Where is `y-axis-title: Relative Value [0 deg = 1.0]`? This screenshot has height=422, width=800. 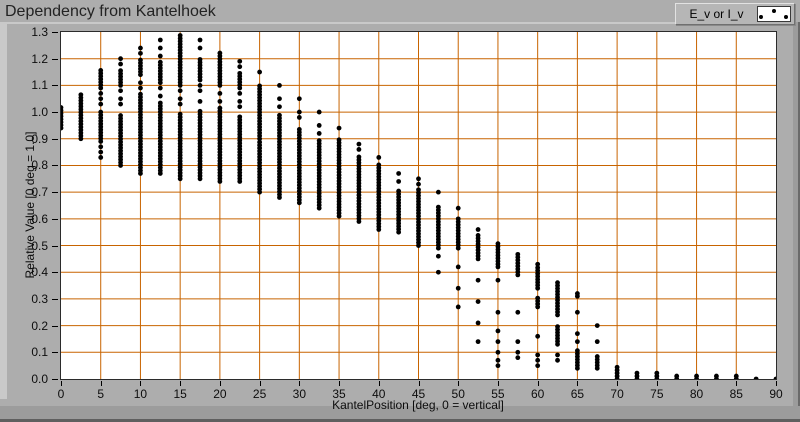
y-axis-title: Relative Value [0 deg = 1.0] is located at coordinates (30, 205).